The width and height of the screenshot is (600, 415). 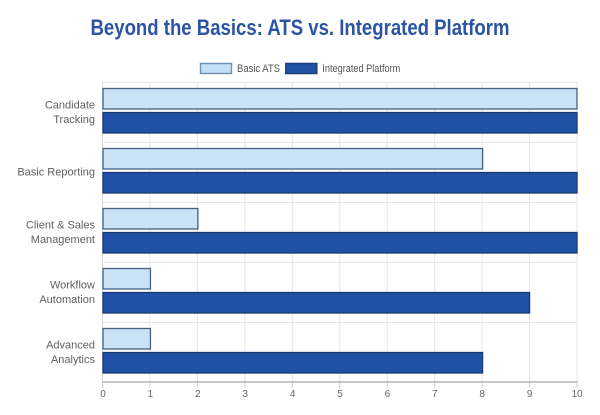 I want to click on svg-text: Tracking, so click(x=74, y=120).